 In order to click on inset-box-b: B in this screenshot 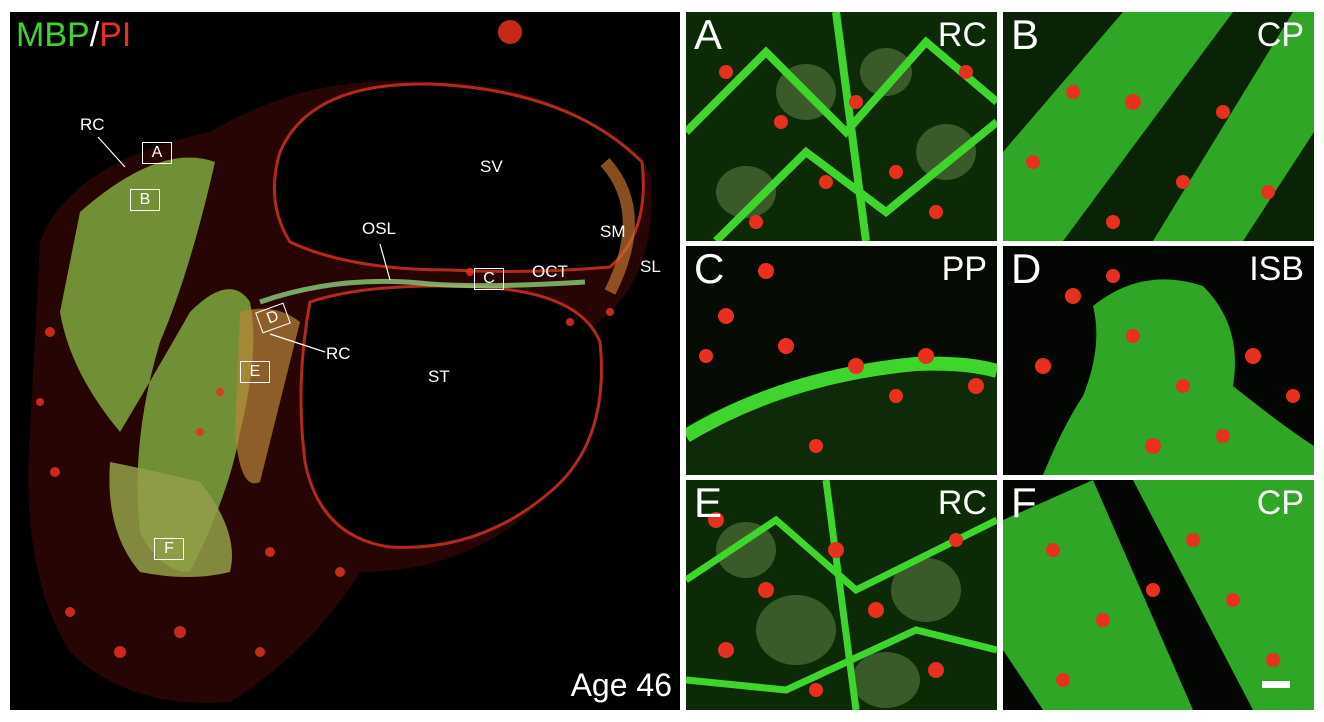, I will do `click(145, 200)`.